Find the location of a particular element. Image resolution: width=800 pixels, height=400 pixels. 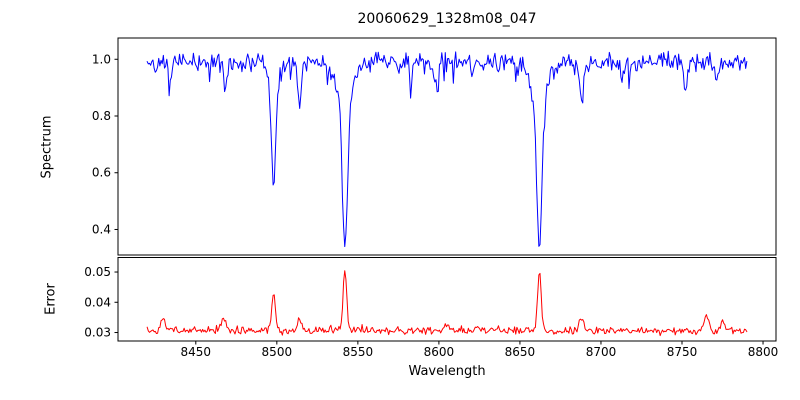

x-tick-label: 8600 is located at coordinates (439, 352).